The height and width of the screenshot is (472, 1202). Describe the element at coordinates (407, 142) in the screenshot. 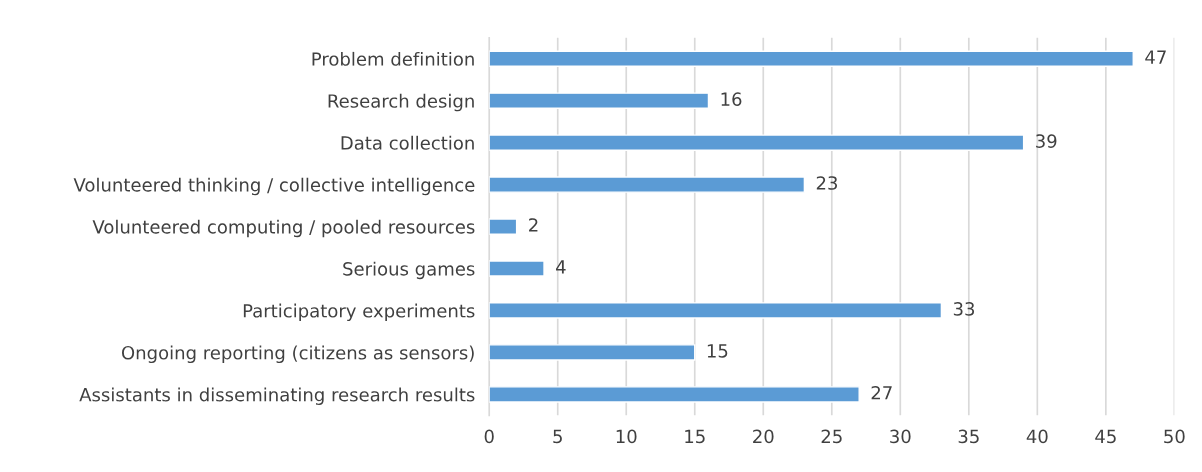

I see `y-tick-label: Data collection` at that location.